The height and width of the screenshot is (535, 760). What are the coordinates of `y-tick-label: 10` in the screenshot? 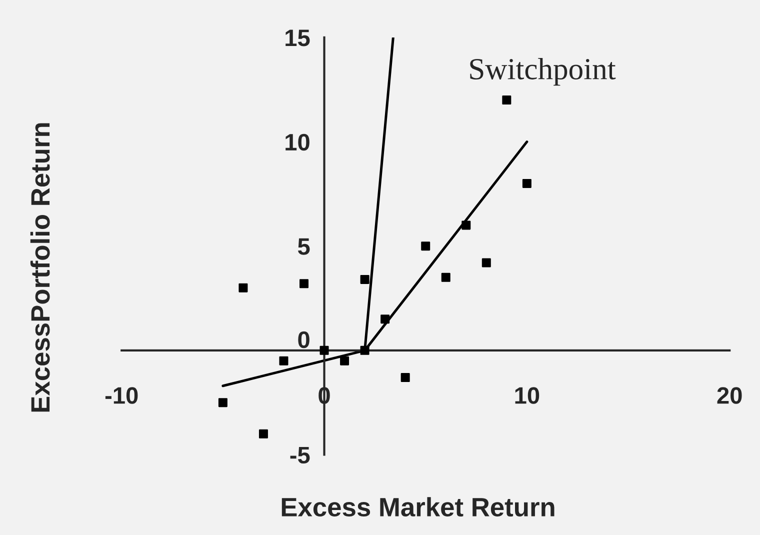 It's located at (298, 142).